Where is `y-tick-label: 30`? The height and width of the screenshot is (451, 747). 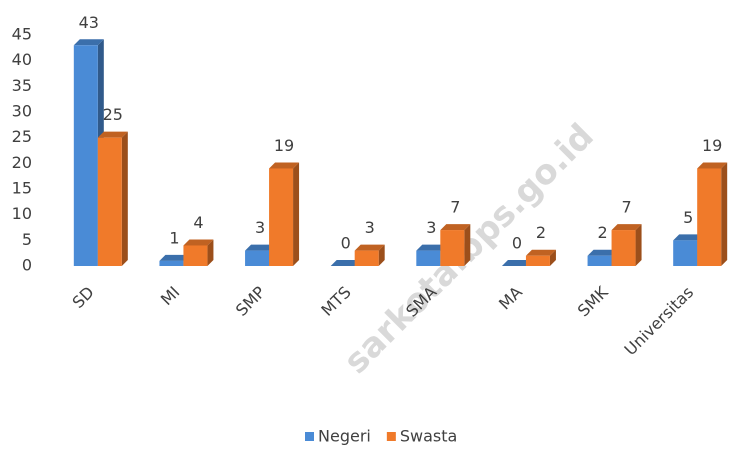
y-tick-label: 30 is located at coordinates (22, 111).